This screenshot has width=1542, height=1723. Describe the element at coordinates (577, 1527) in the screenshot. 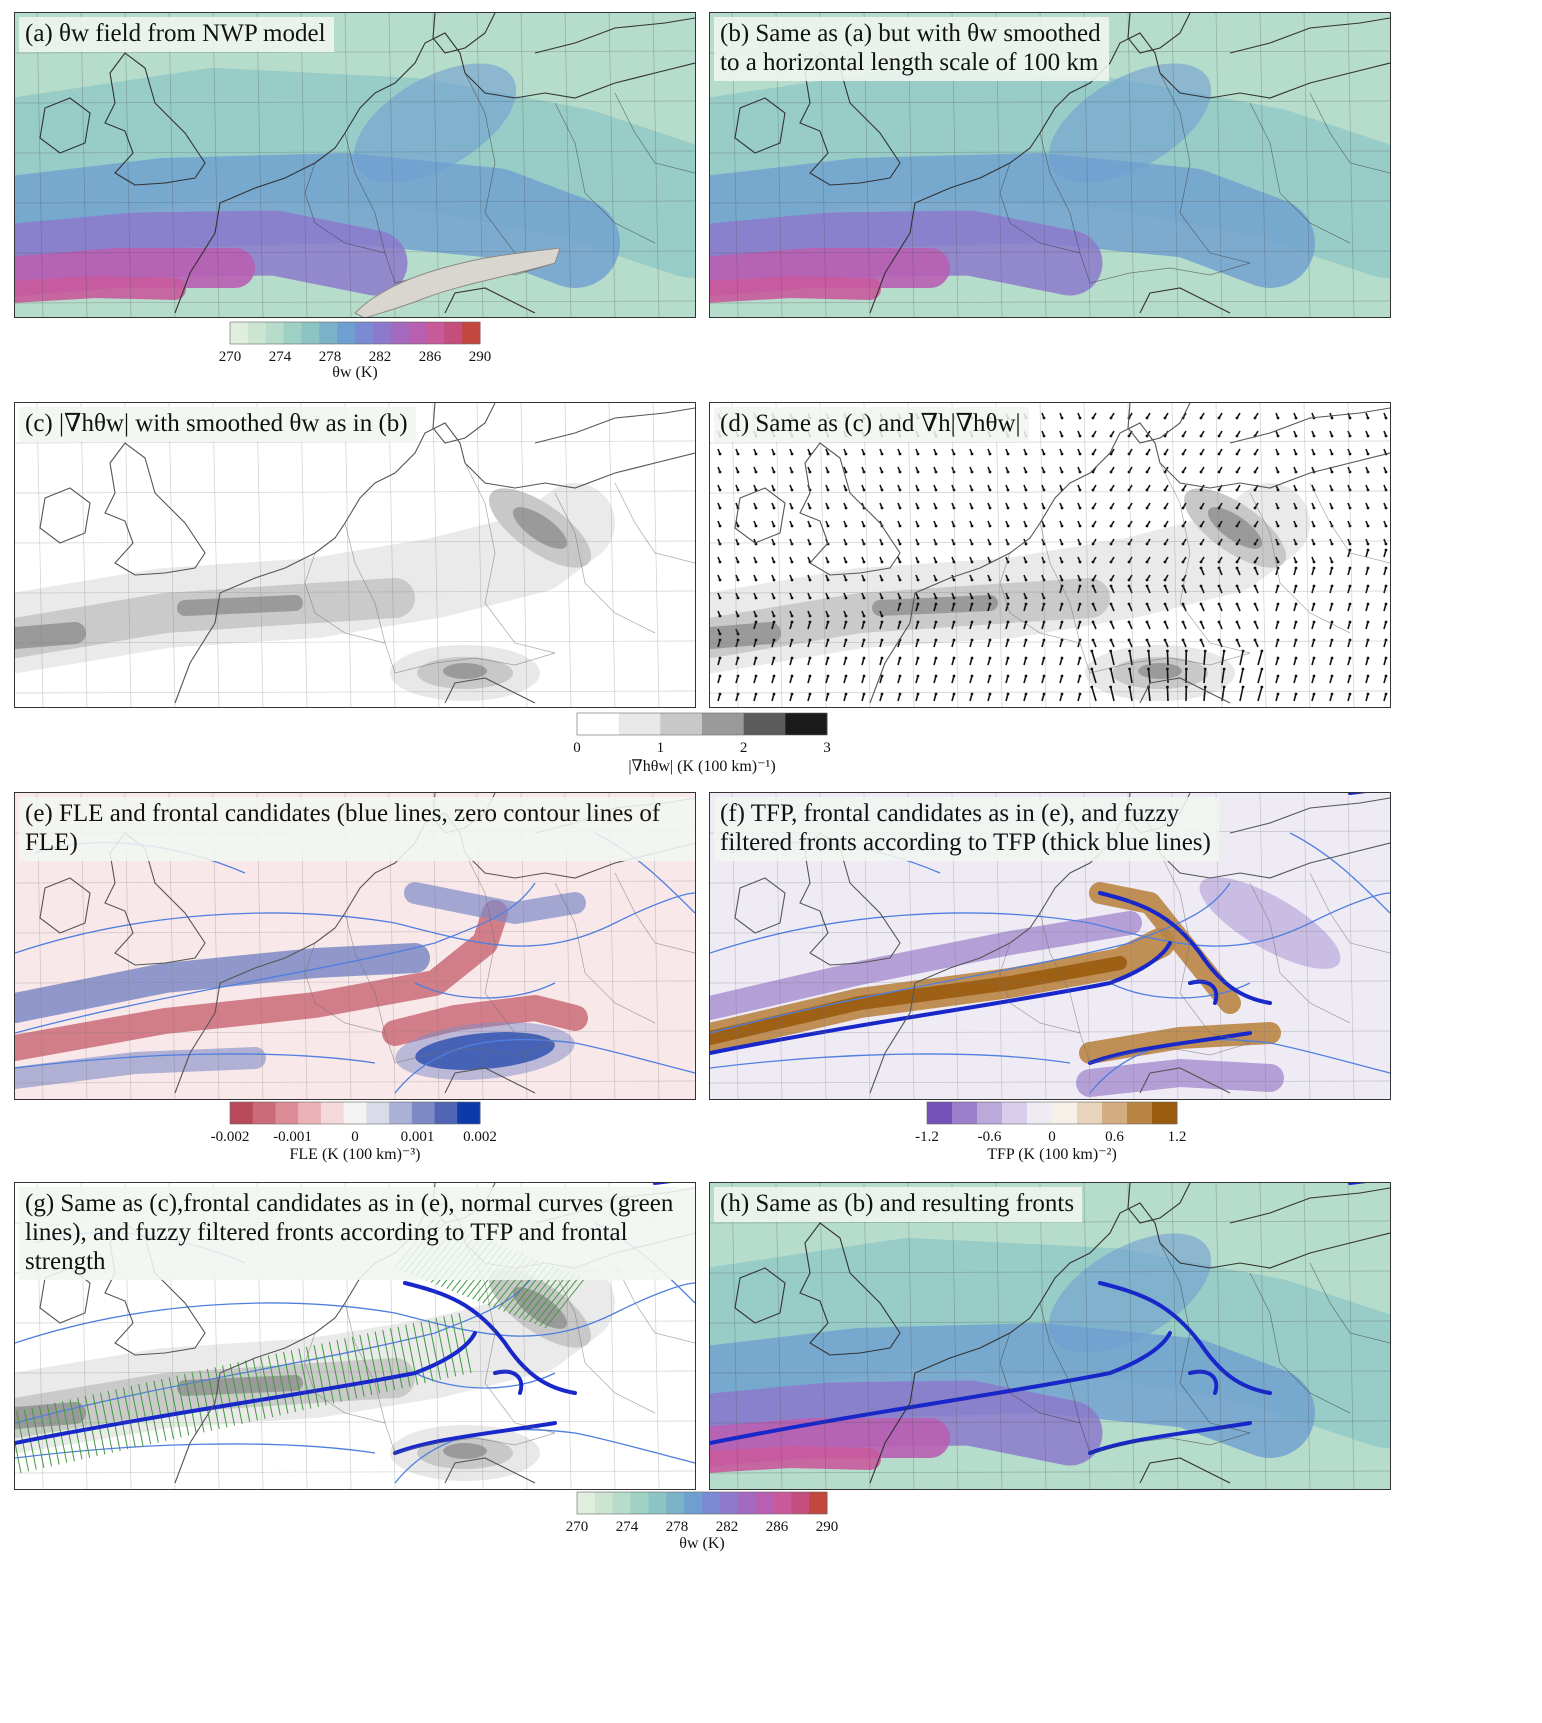

I see `colorbar-tick-label: 270` at that location.